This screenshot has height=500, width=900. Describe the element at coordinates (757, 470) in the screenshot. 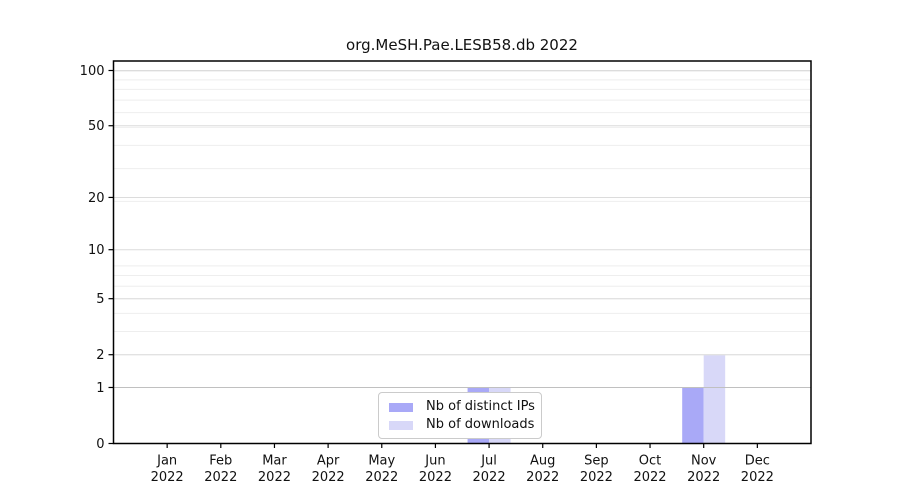

I see `x-tick-label-dec-2022: Dec 2022` at that location.